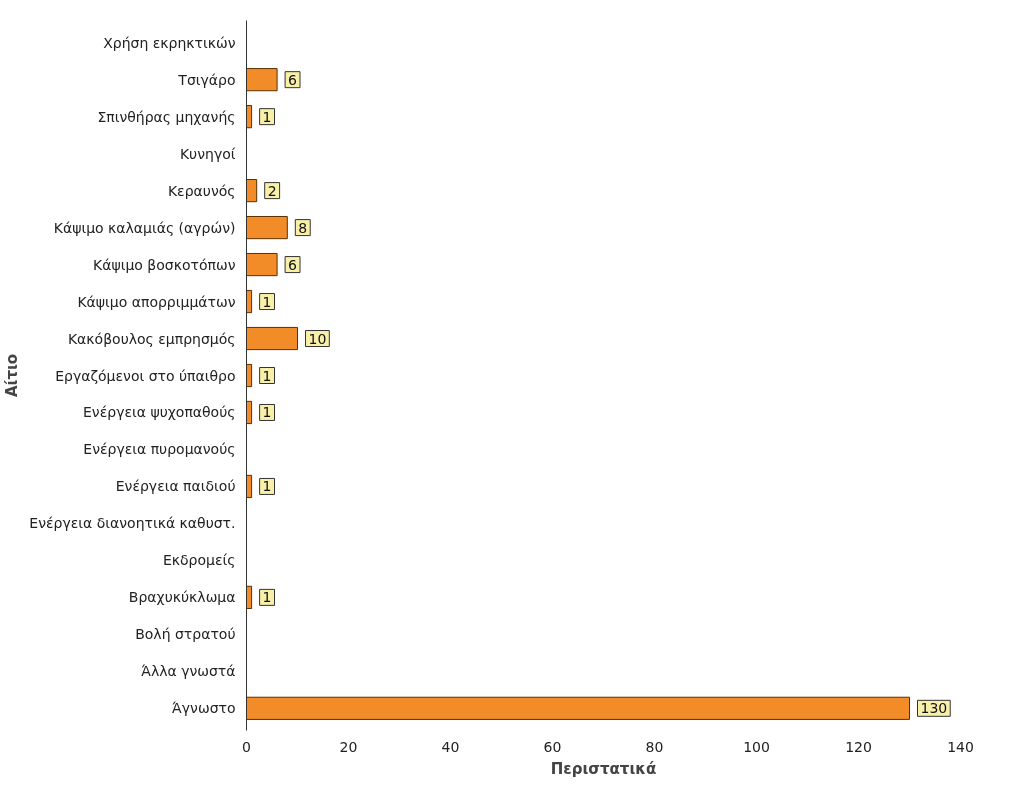  Describe the element at coordinates (603, 768) in the screenshot. I see `x-axis-title: Περιστατικά` at that location.